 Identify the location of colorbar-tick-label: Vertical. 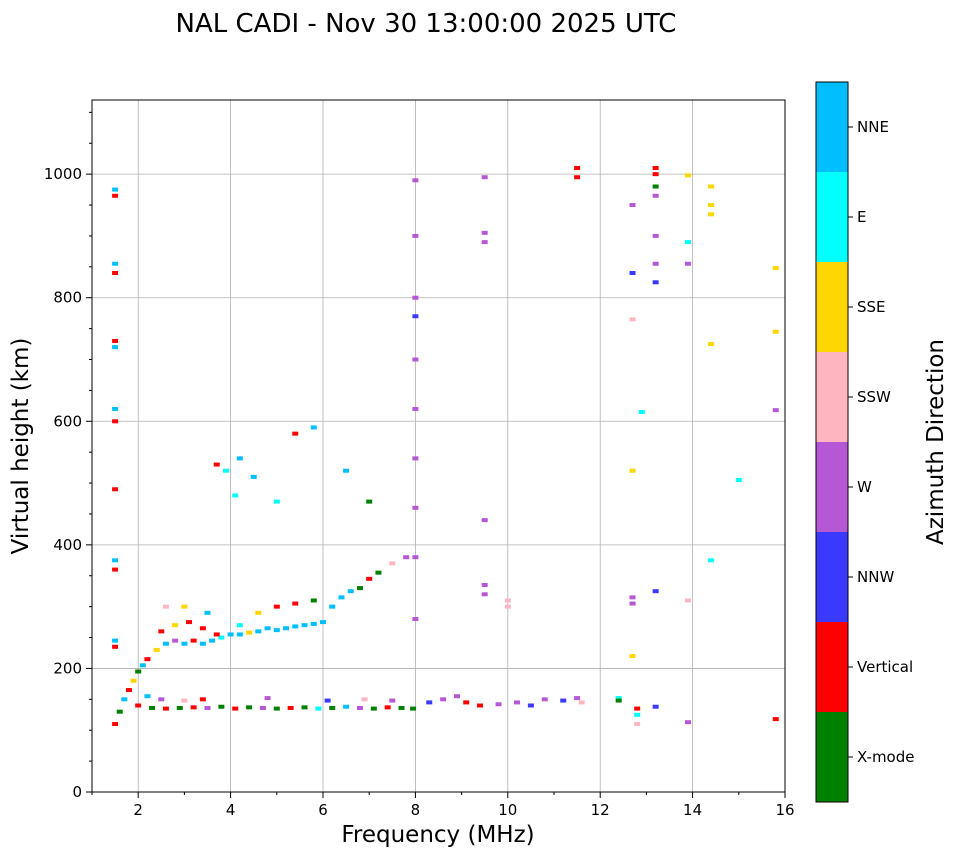
(885, 667).